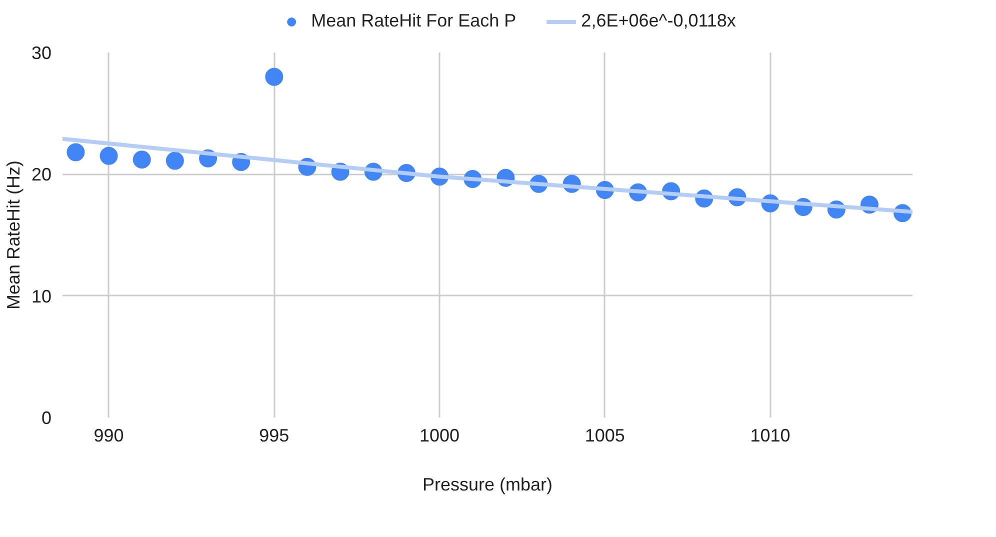 The width and height of the screenshot is (996, 537). I want to click on x-tick-label: 1005, so click(604, 436).